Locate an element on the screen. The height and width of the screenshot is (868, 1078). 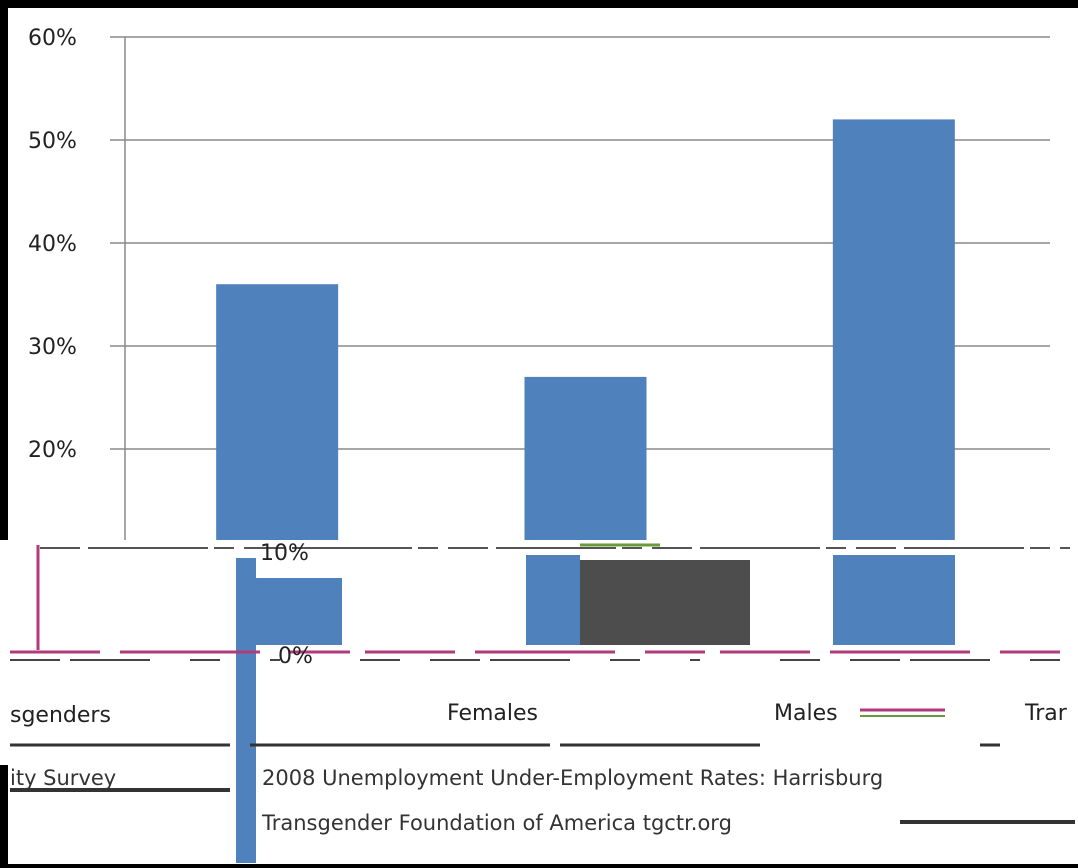
category-label-transgenders: sgenders is located at coordinates (60, 715).